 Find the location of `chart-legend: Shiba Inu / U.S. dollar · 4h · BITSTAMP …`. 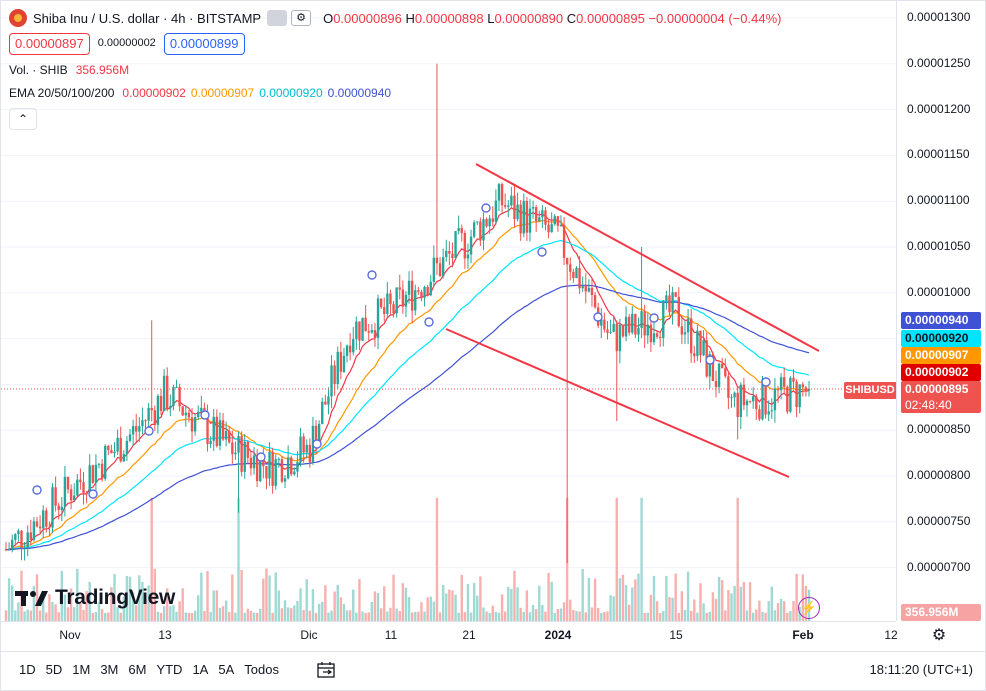

chart-legend: Shiba Inu / U.S. dollar · 4h · BITSTAMP … is located at coordinates (395, 69).